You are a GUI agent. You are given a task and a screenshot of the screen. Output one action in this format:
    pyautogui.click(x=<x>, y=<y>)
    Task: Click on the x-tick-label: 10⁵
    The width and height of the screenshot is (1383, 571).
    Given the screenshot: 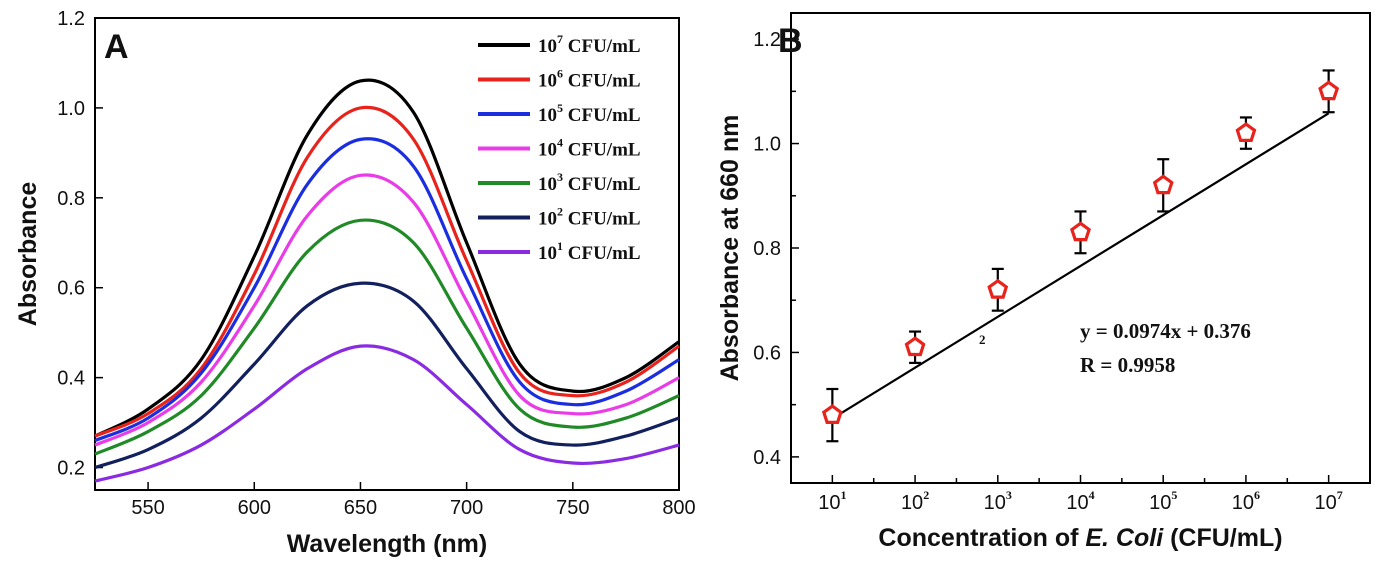 What is the action you would take?
    pyautogui.click(x=1163, y=501)
    